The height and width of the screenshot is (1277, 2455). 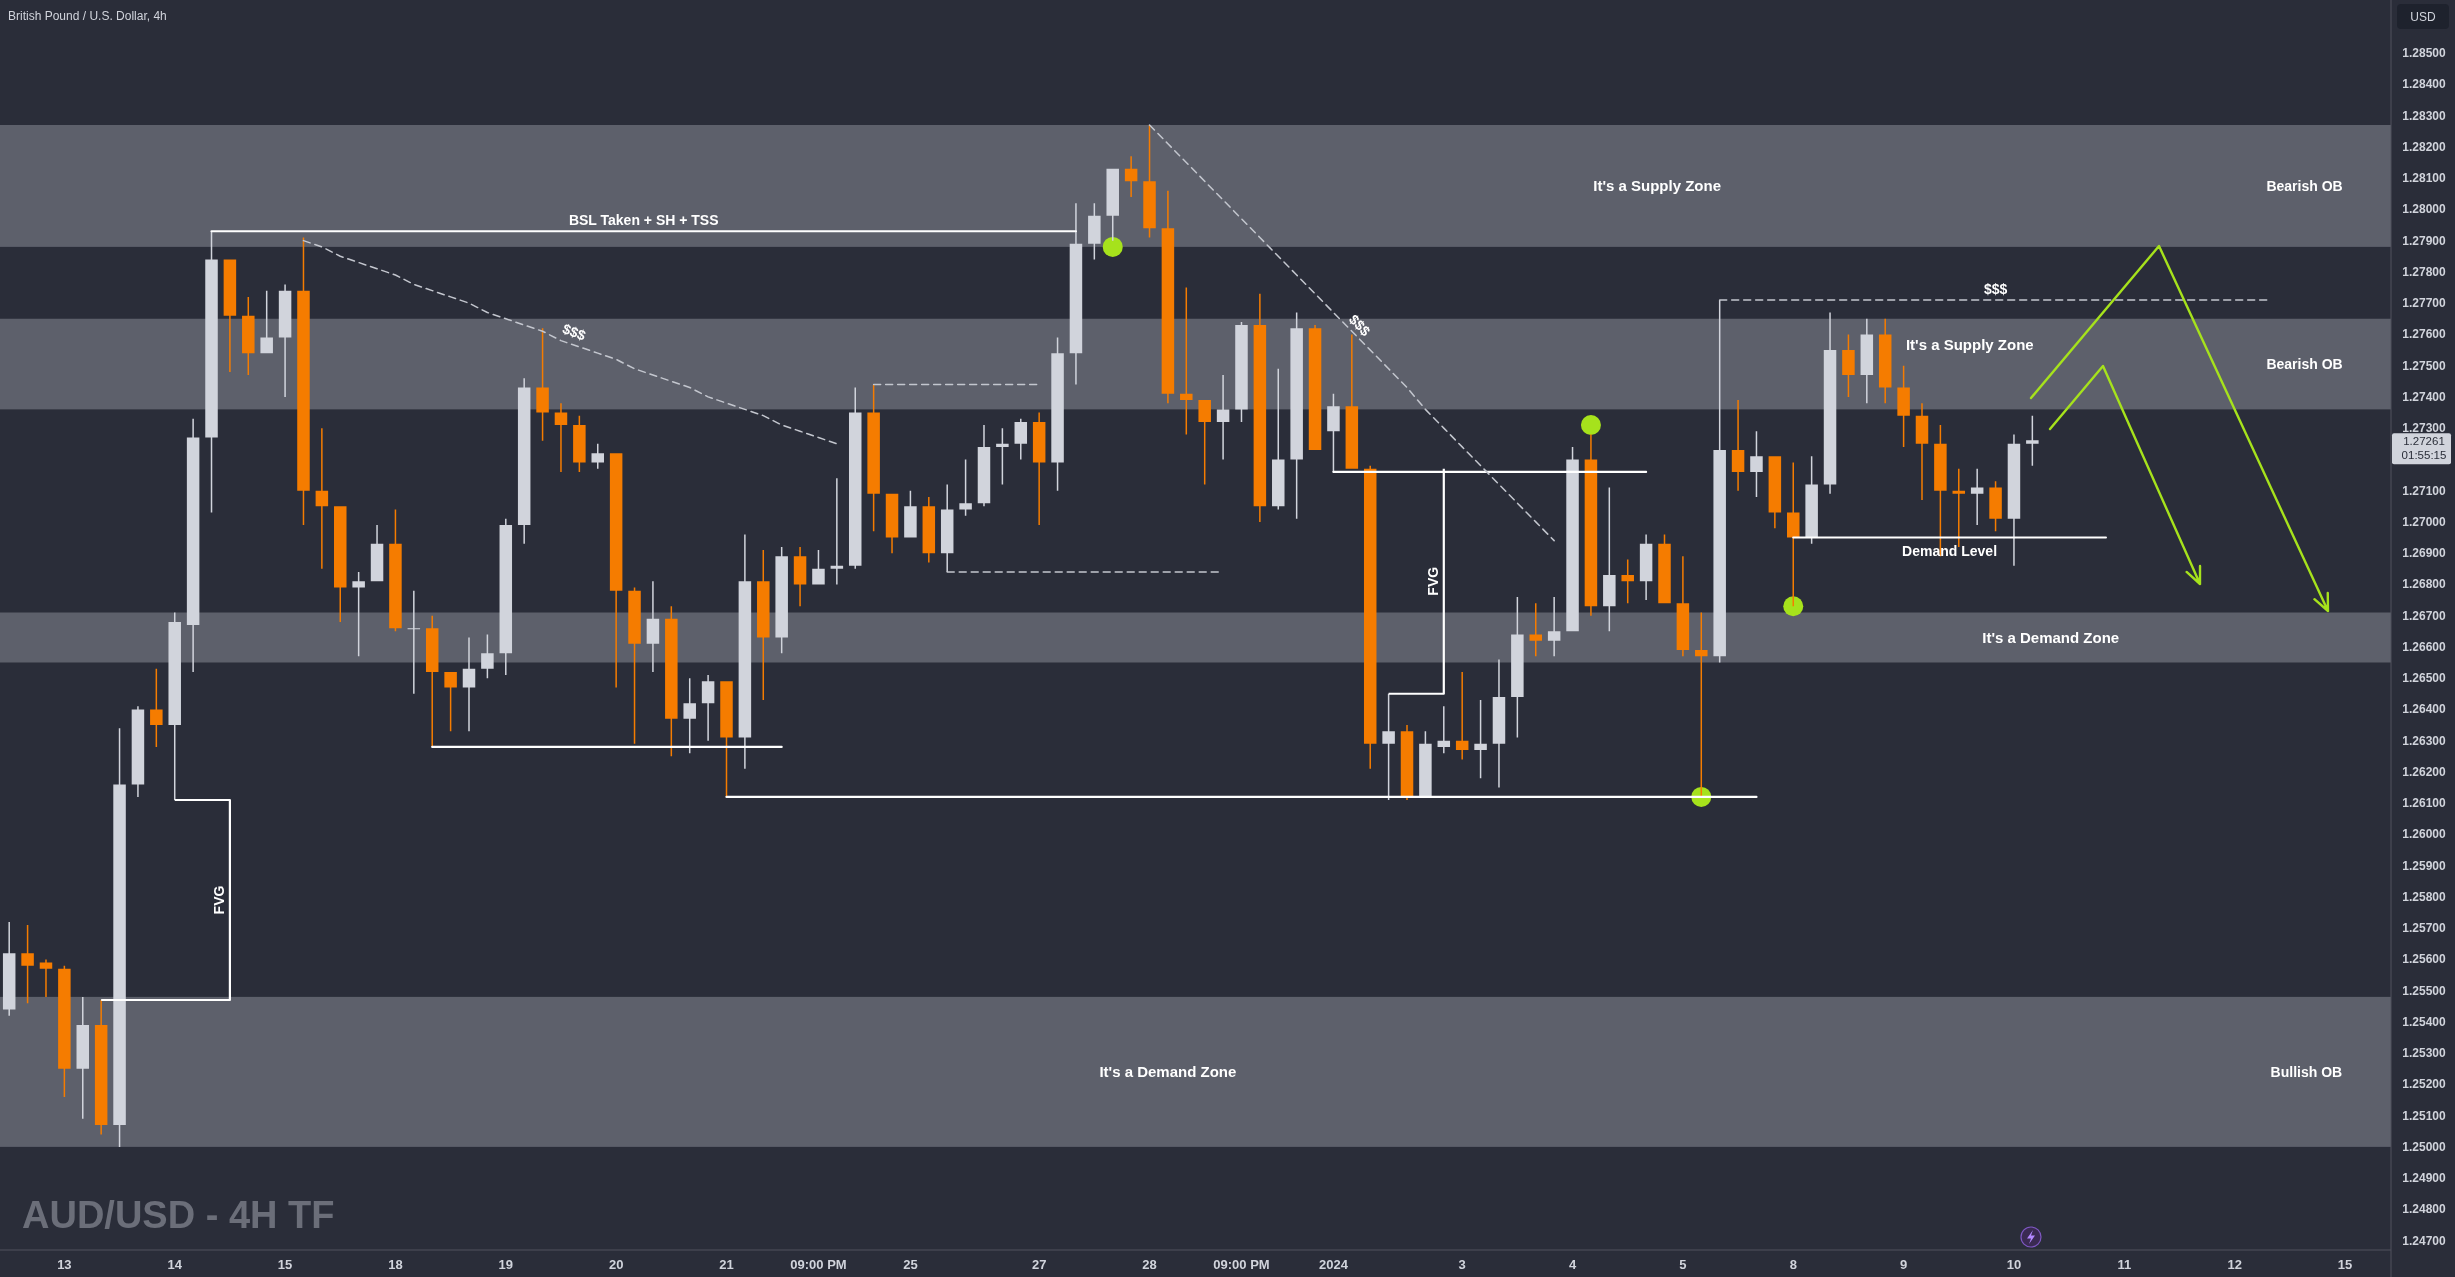 What do you see at coordinates (2424, 84) in the screenshot?
I see `y-tick-label: 1.28400` at bounding box center [2424, 84].